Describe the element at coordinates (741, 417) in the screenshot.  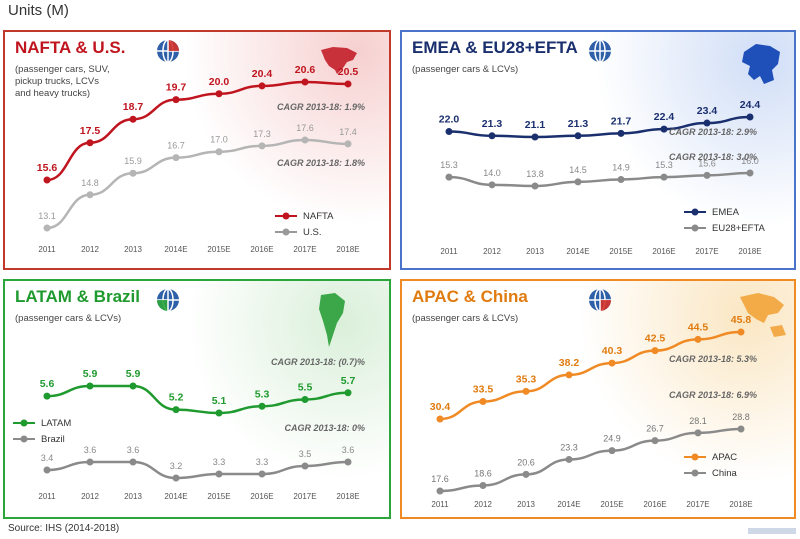
I see `data-label: 28.8` at that location.